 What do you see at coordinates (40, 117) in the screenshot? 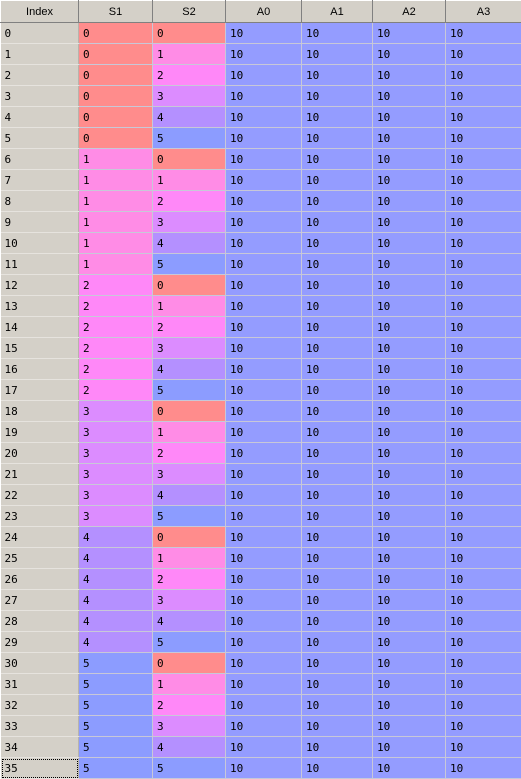
I see `cell-index: 4` at bounding box center [40, 117].